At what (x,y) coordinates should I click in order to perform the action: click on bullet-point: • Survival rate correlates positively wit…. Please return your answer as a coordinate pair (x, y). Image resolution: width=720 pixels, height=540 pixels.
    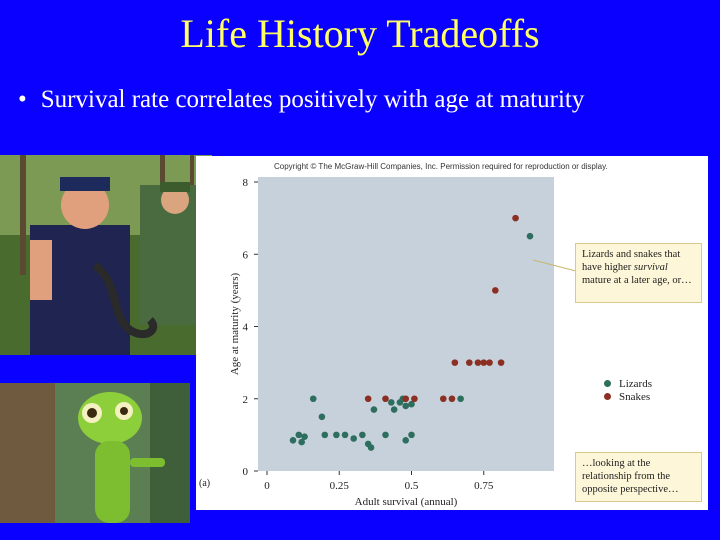
    Looking at the image, I should click on (301, 100).